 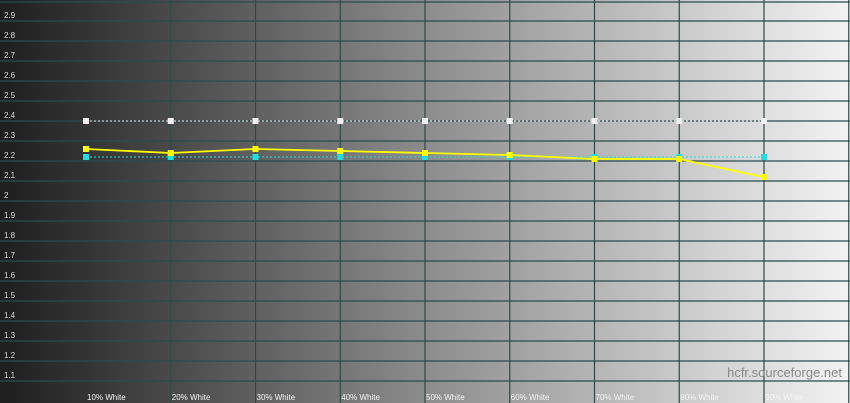 What do you see at coordinates (10, 235) in the screenshot?
I see `y-tick-label: 1.8` at bounding box center [10, 235].